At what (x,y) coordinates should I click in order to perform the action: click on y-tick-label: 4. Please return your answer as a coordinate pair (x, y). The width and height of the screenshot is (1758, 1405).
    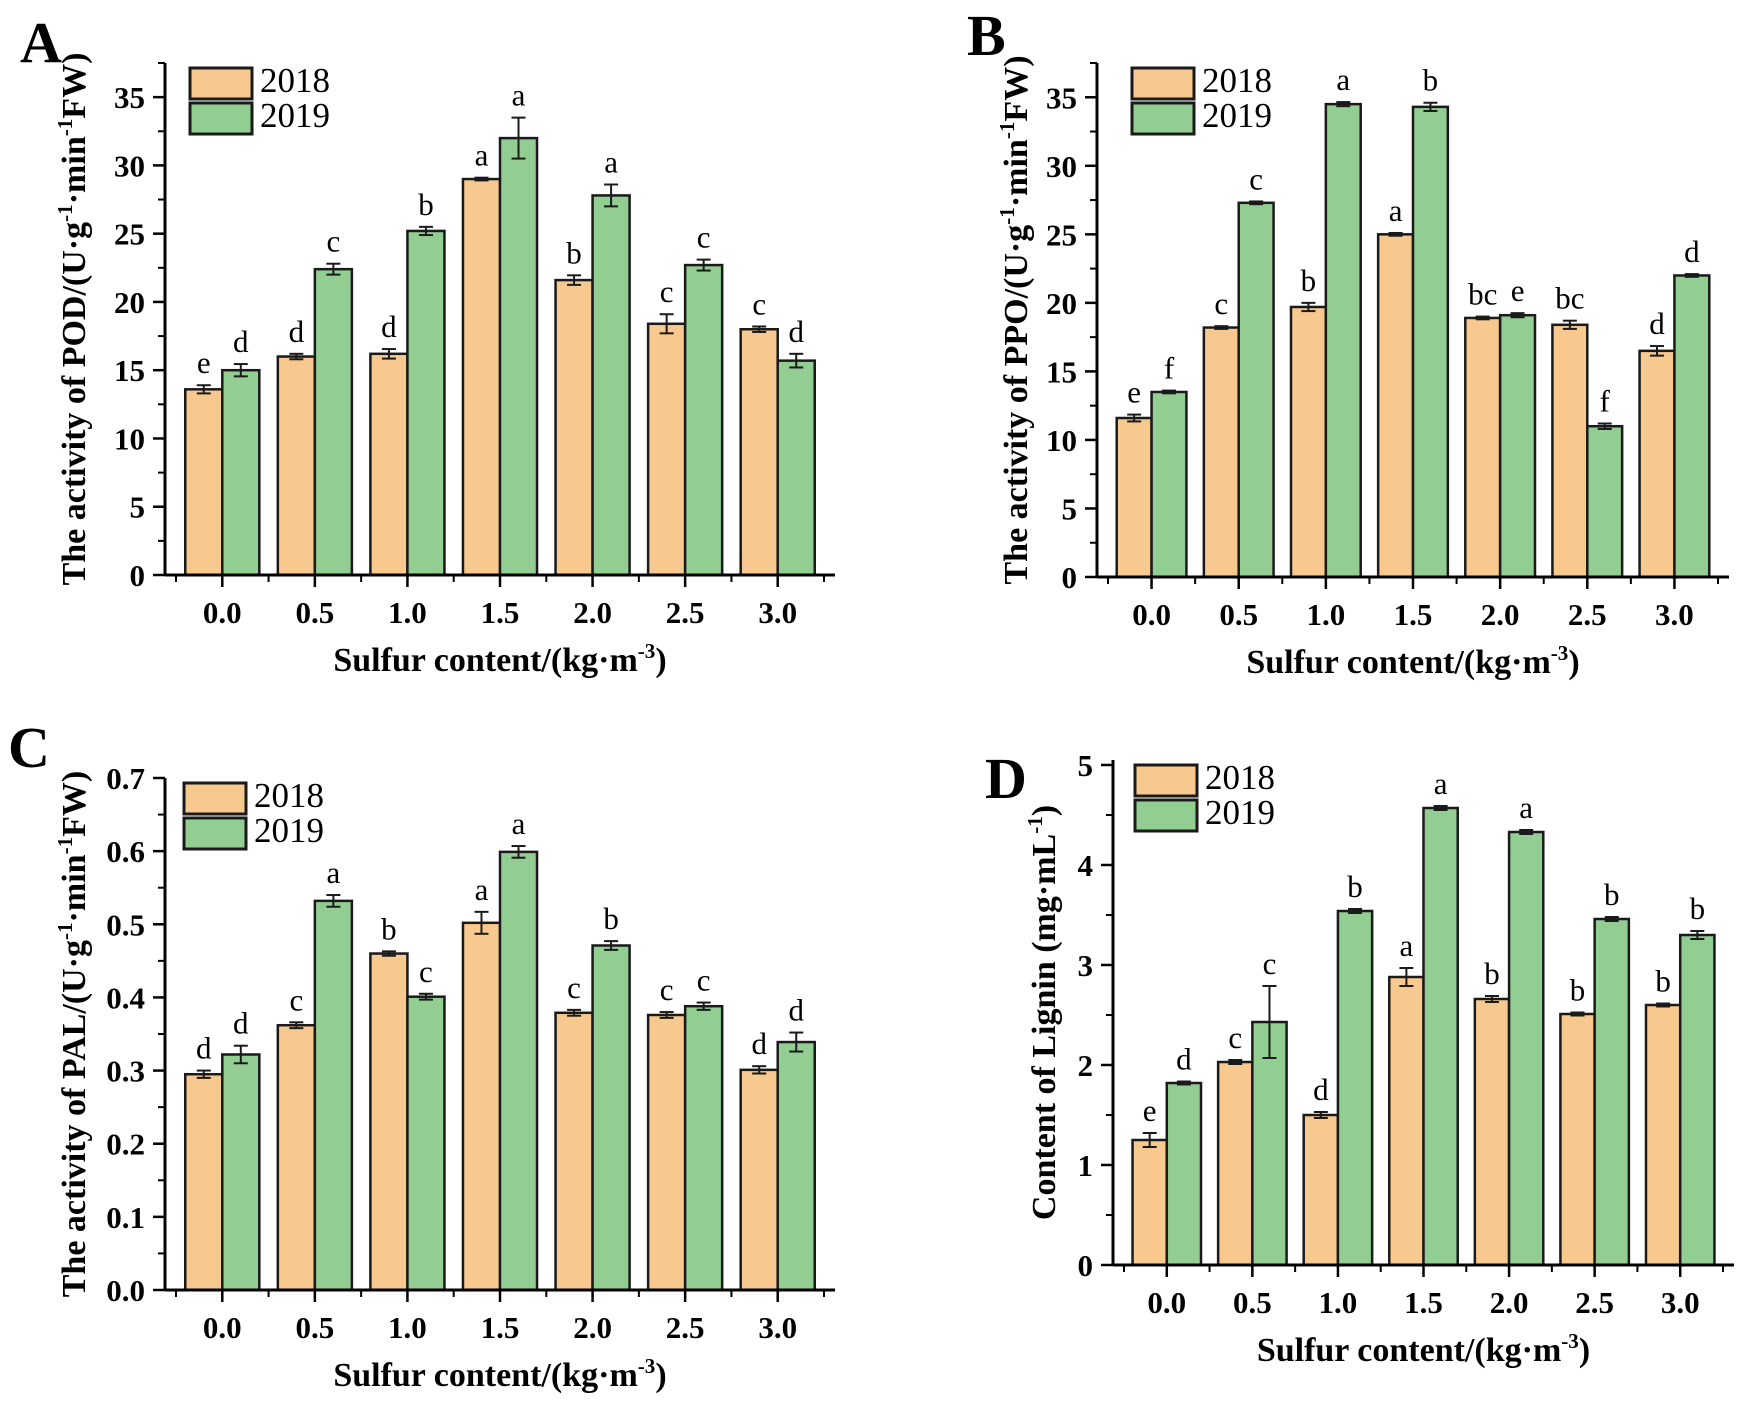
    Looking at the image, I should click on (1086, 865).